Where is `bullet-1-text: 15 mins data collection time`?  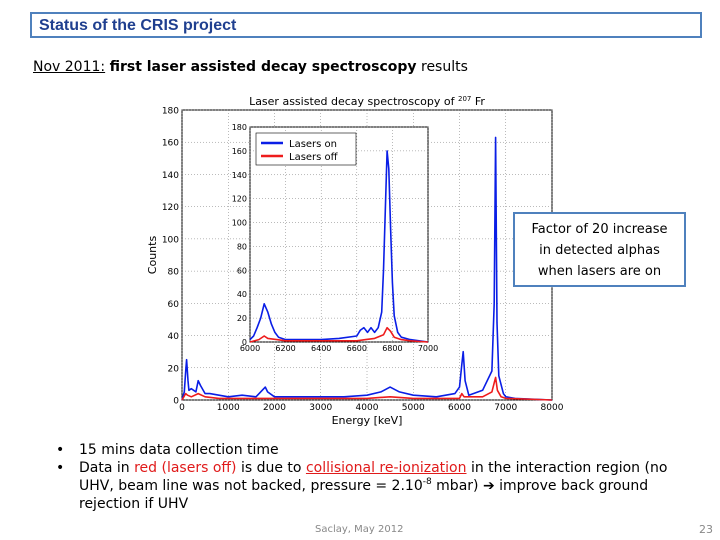 bullet-1-text: 15 mins data collection time is located at coordinates (179, 450).